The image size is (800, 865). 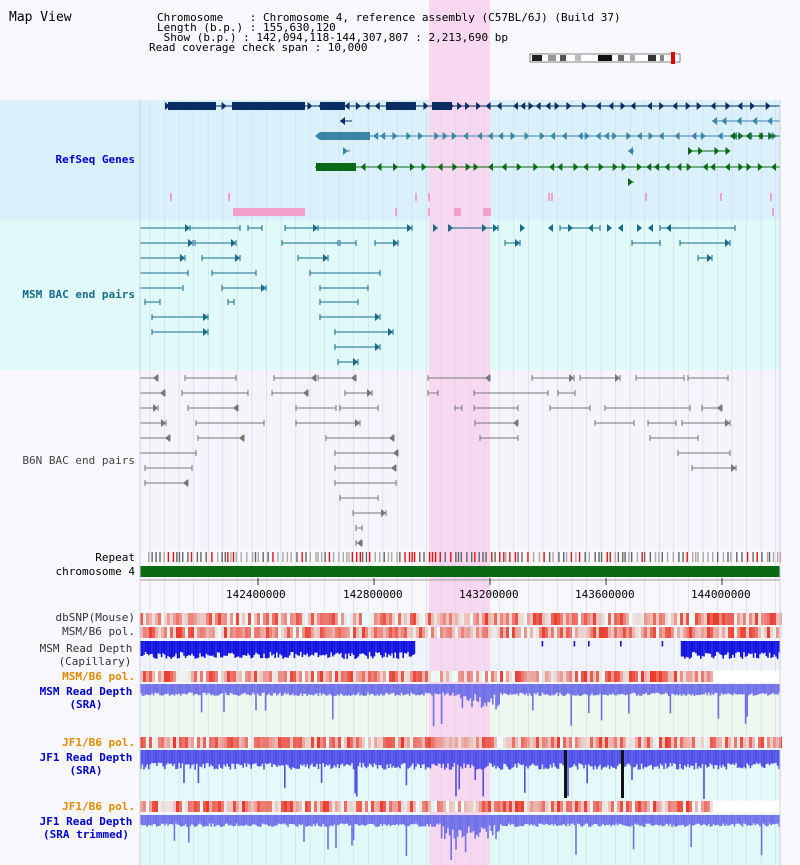 What do you see at coordinates (78, 294) in the screenshot?
I see `track-label-msm-bac: MSM BAC end pairs` at bounding box center [78, 294].